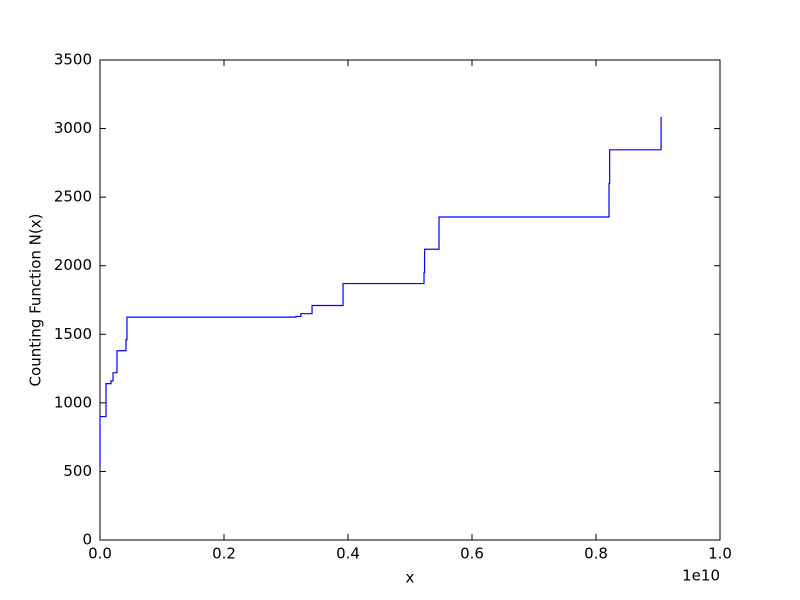  Describe the element at coordinates (596, 554) in the screenshot. I see `x-tick-label: 0.8` at that location.